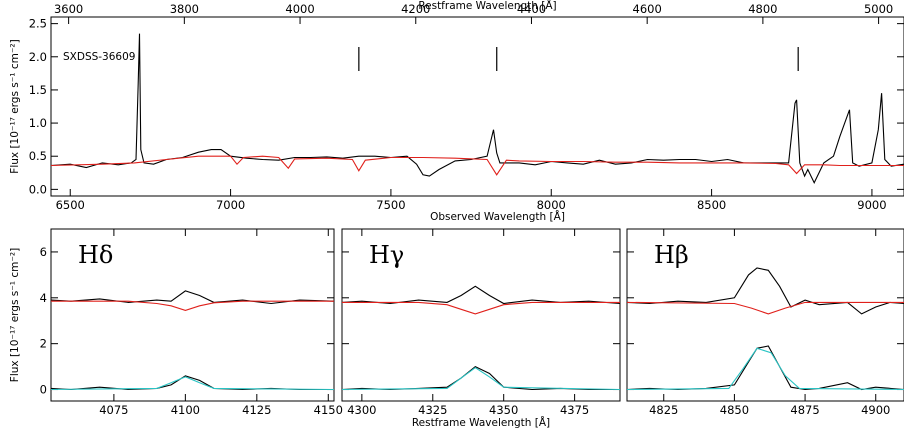 Image resolution: width=904 pixels, height=436 pixels. Describe the element at coordinates (574, 410) in the screenshot. I see `x-tick-label: 4375` at that location.